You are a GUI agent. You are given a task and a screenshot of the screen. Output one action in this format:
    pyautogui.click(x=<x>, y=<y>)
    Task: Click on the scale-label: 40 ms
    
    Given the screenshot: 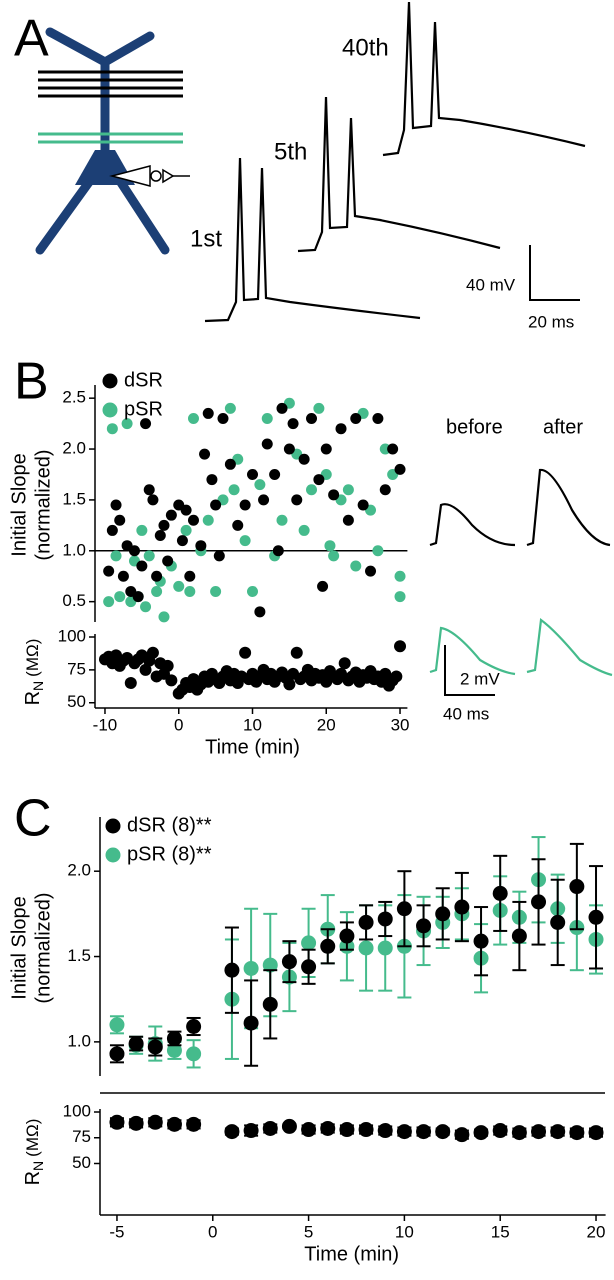 What is the action you would take?
    pyautogui.click(x=466, y=713)
    